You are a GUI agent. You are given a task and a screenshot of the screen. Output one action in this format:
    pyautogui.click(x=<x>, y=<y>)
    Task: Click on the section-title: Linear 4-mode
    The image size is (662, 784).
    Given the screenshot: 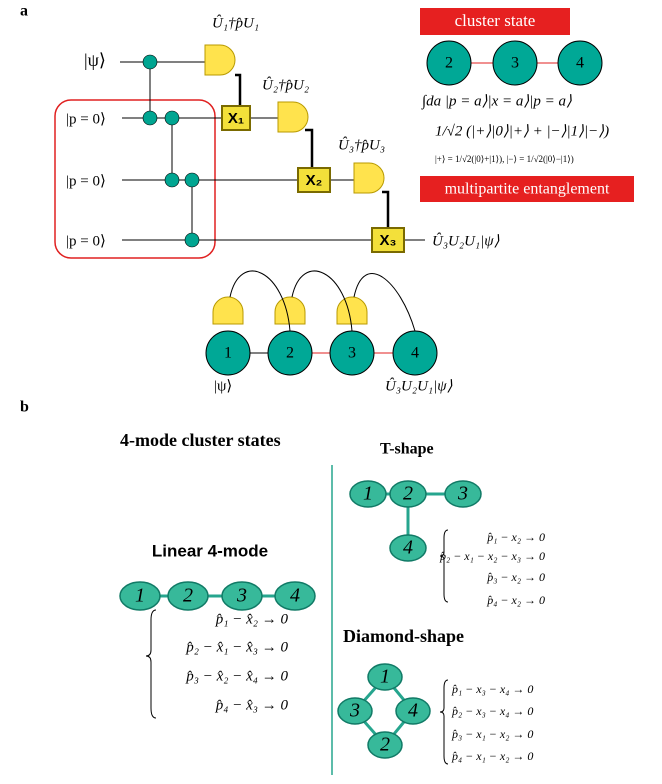 What is the action you would take?
    pyautogui.click(x=210, y=550)
    